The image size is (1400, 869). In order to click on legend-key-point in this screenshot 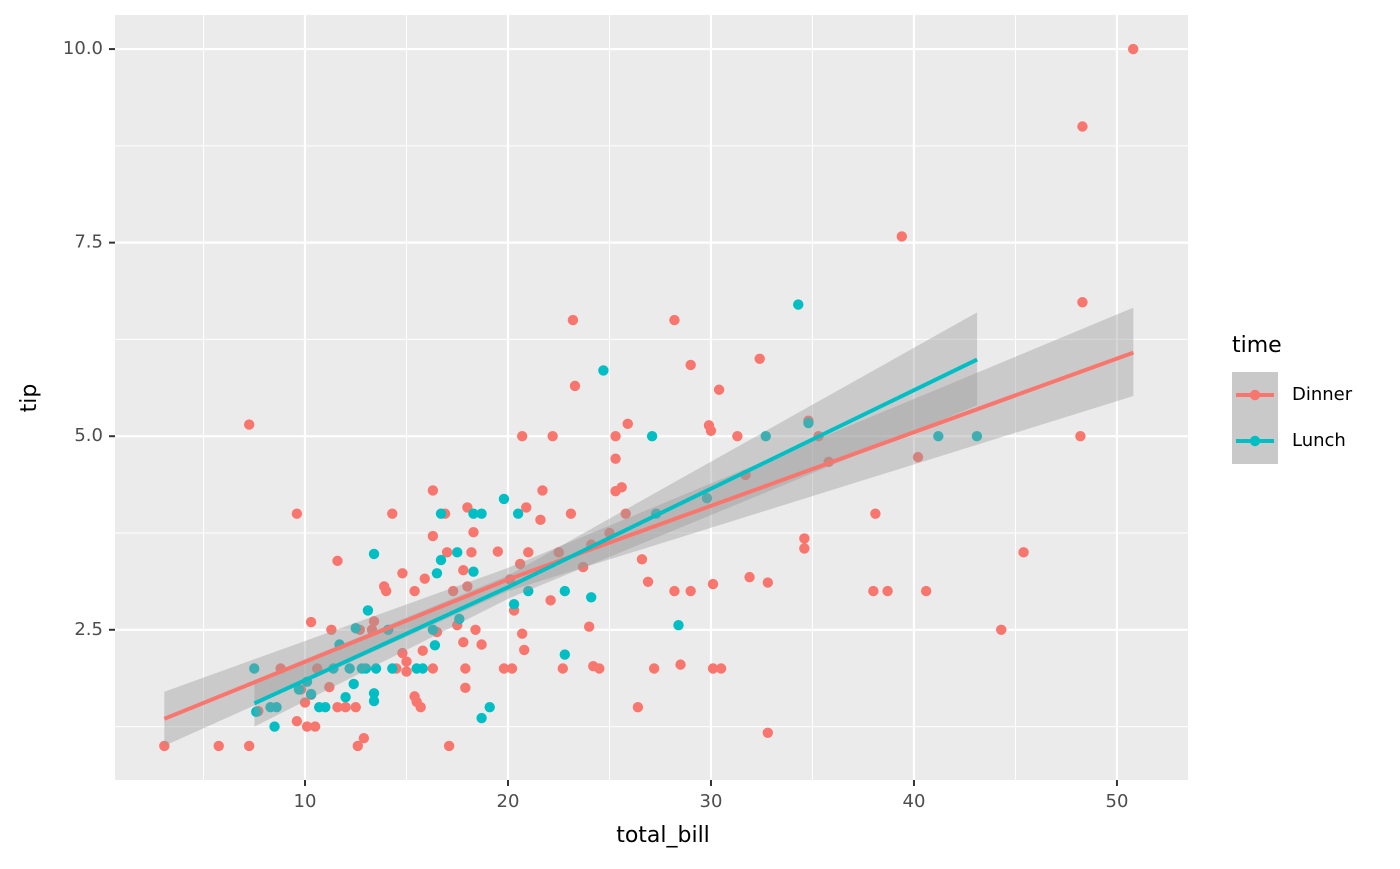, I will do `click(1255, 395)`.